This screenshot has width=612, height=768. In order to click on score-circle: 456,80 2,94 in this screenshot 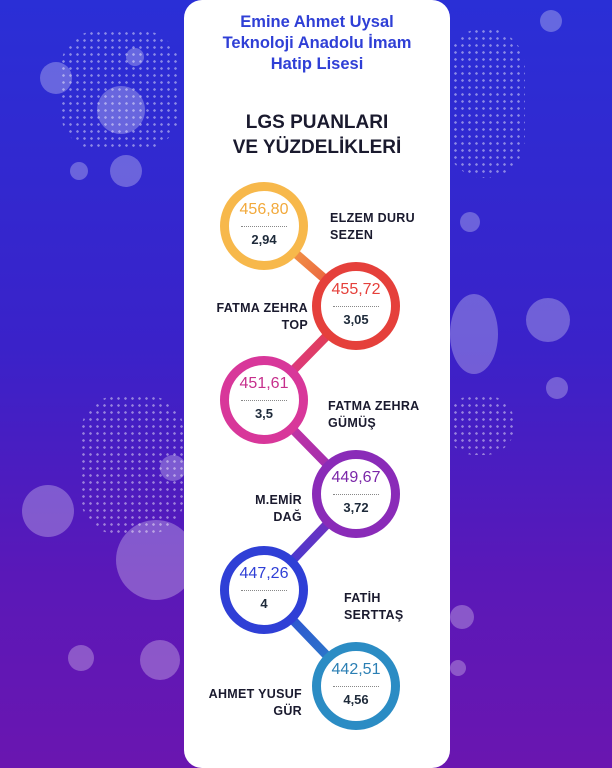, I will do `click(264, 226)`.